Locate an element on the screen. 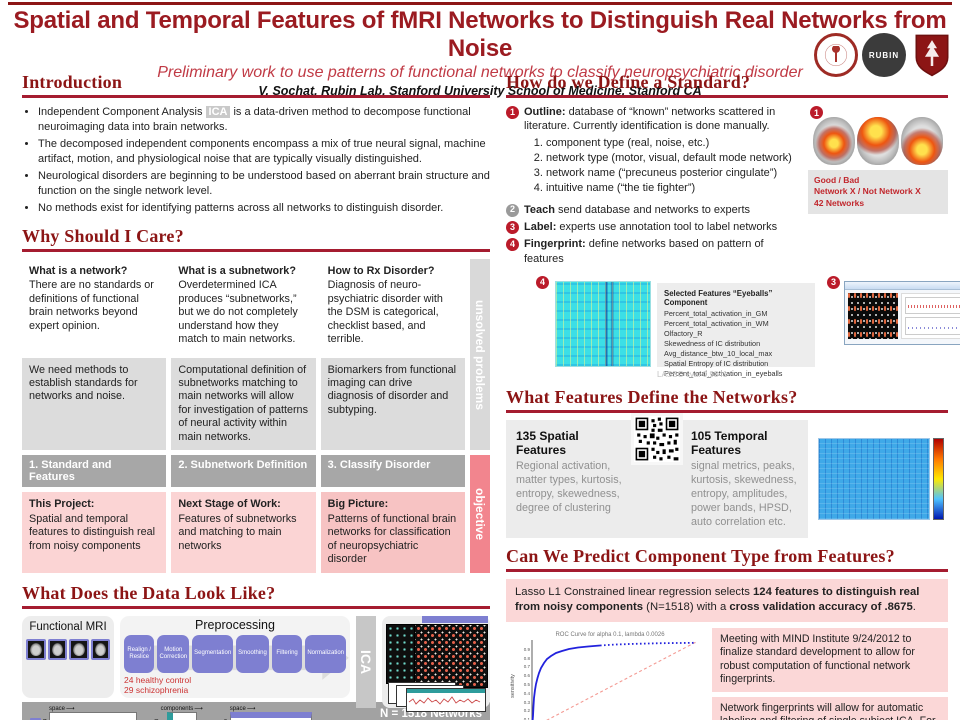  lasso-heatmap-group is located at coordinates (603, 327).